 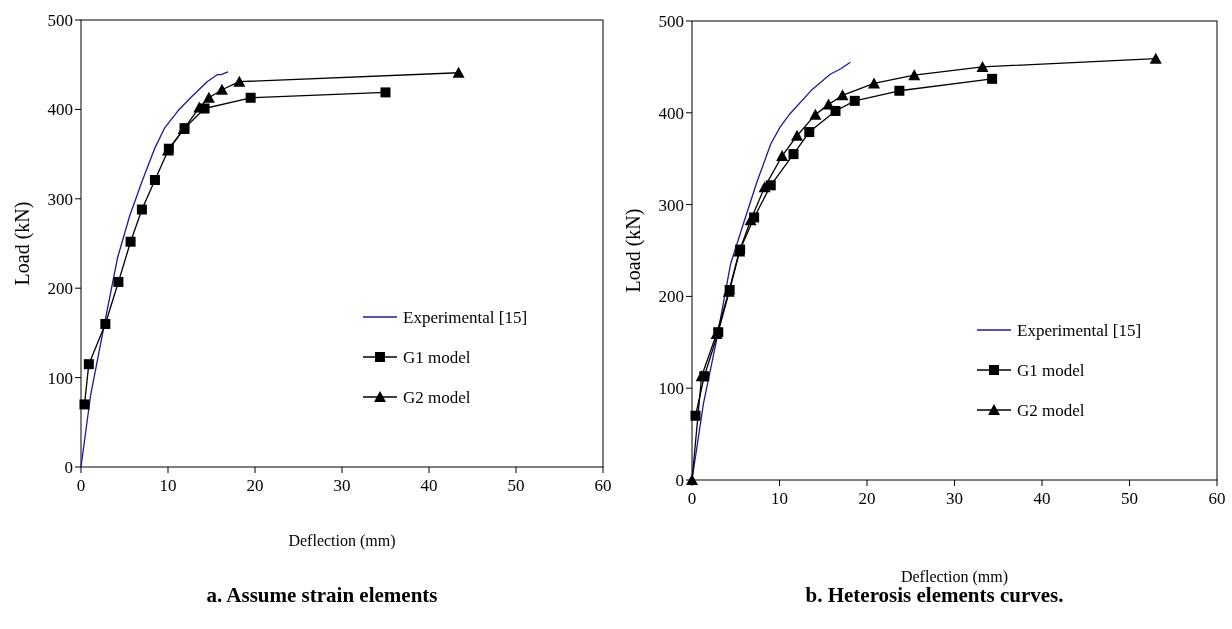 What do you see at coordinates (154, 269) in the screenshot?
I see `line-series` at bounding box center [154, 269].